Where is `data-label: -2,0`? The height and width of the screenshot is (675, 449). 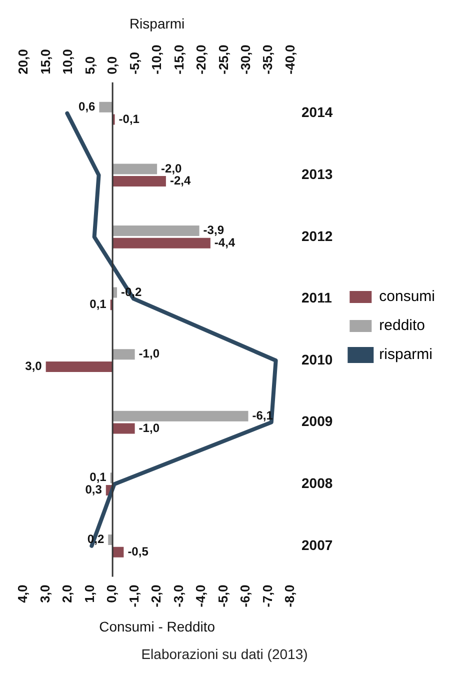 data-label: -2,0 is located at coordinates (171, 168).